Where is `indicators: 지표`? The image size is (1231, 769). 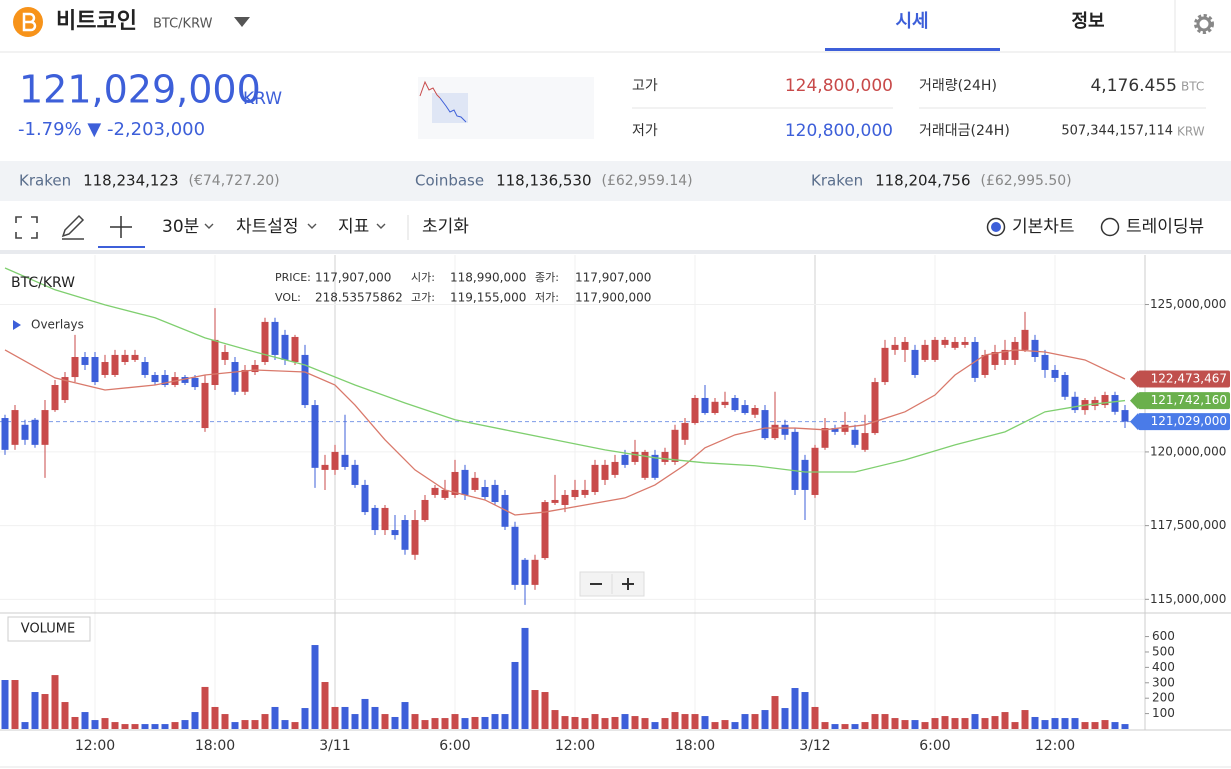 indicators: 지표 is located at coordinates (353, 227).